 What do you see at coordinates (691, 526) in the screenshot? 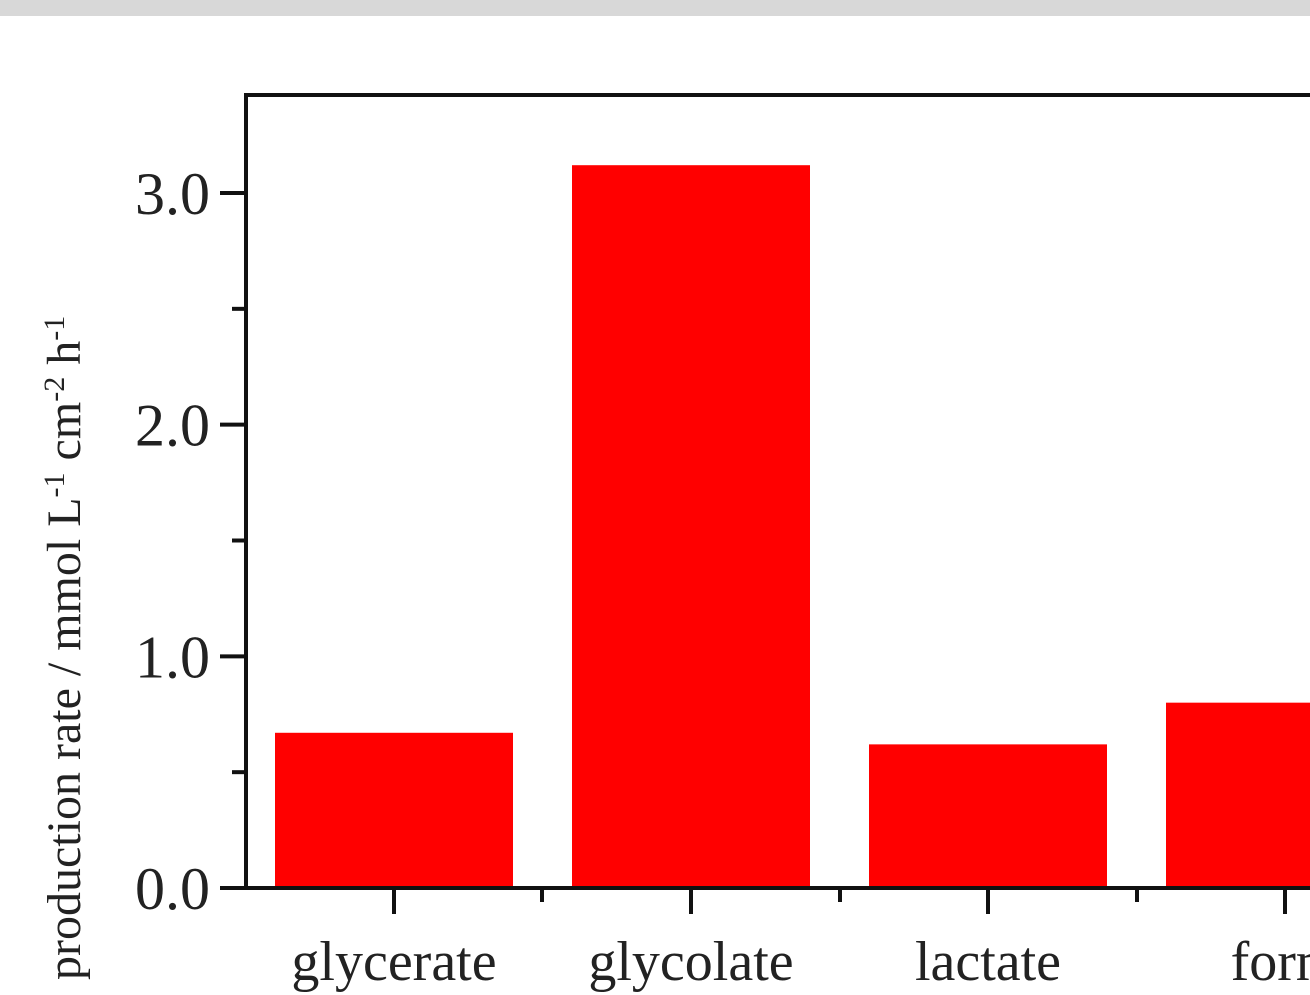
I see `bar-glycolate` at bounding box center [691, 526].